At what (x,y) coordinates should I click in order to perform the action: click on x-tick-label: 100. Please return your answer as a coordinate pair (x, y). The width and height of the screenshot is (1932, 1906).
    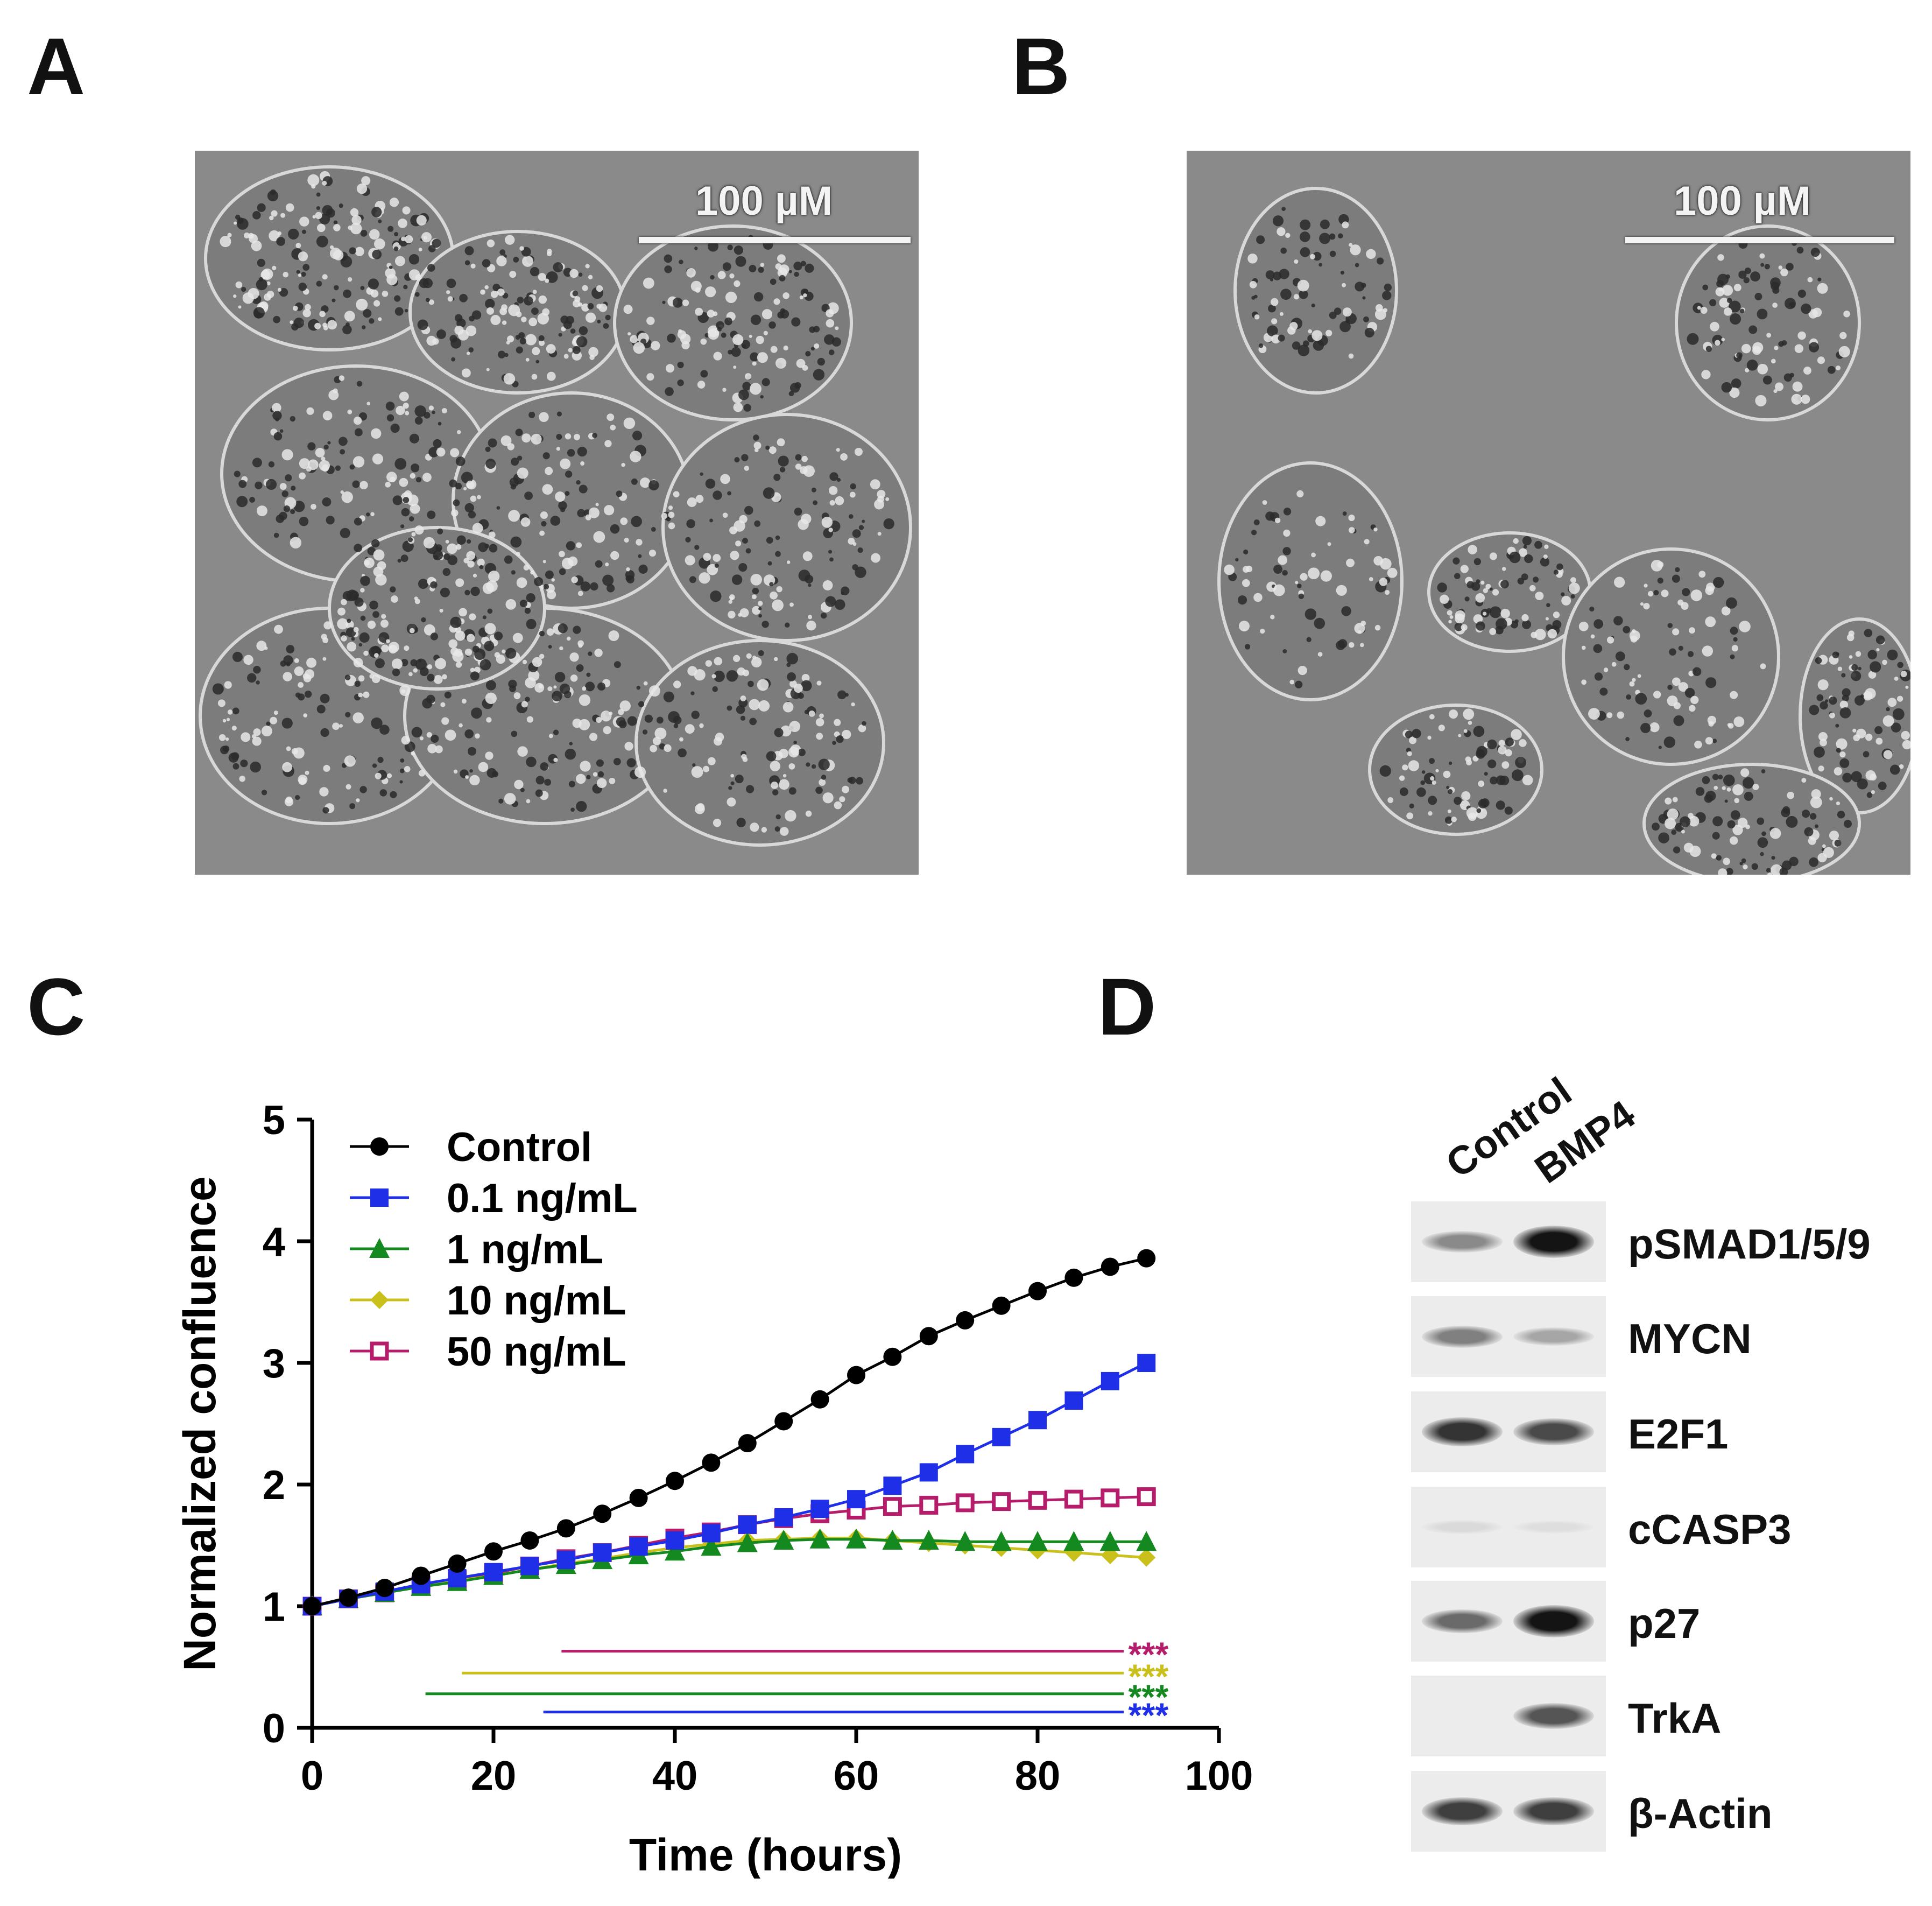
    Looking at the image, I should click on (1219, 1776).